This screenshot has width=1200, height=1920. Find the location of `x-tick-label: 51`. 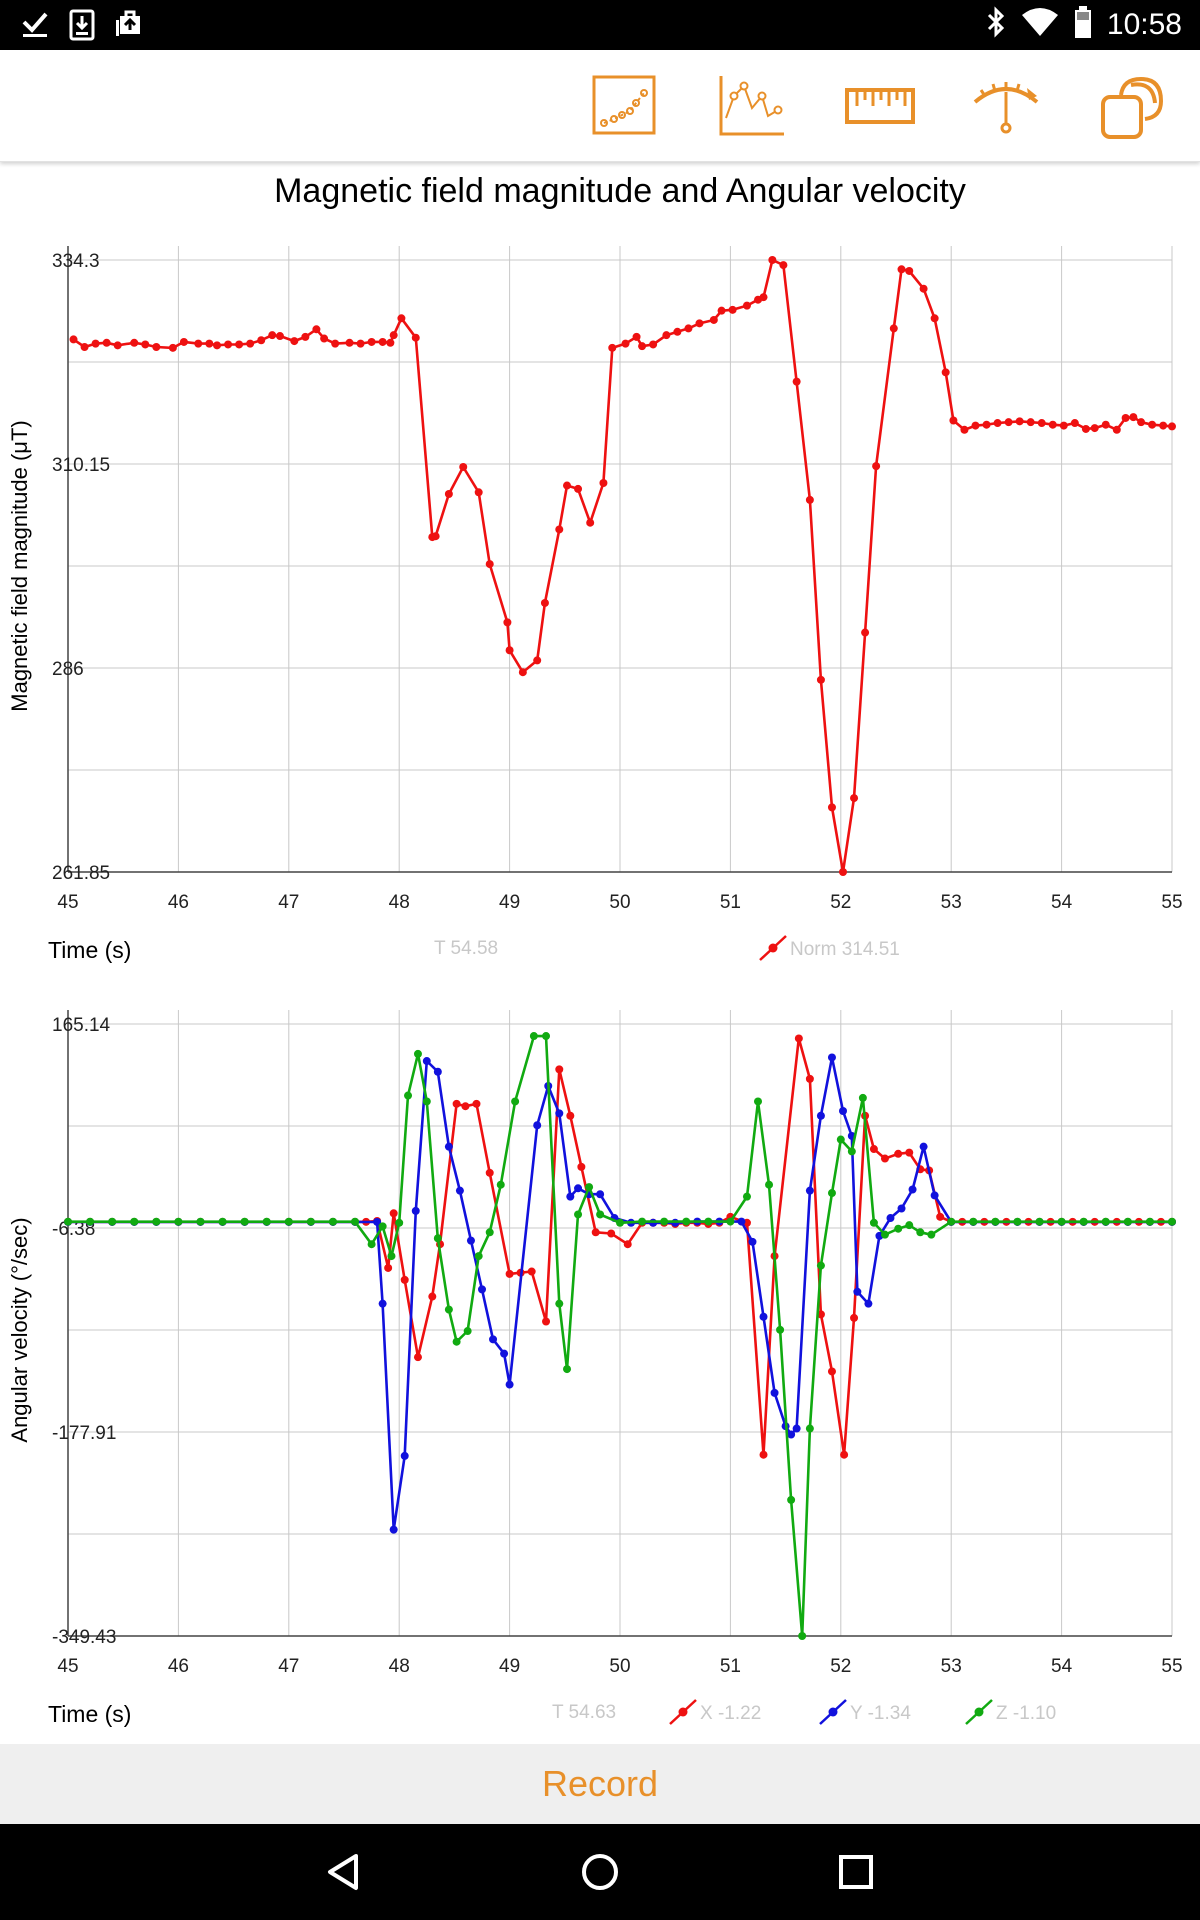

x-tick-label: 51 is located at coordinates (730, 1666).